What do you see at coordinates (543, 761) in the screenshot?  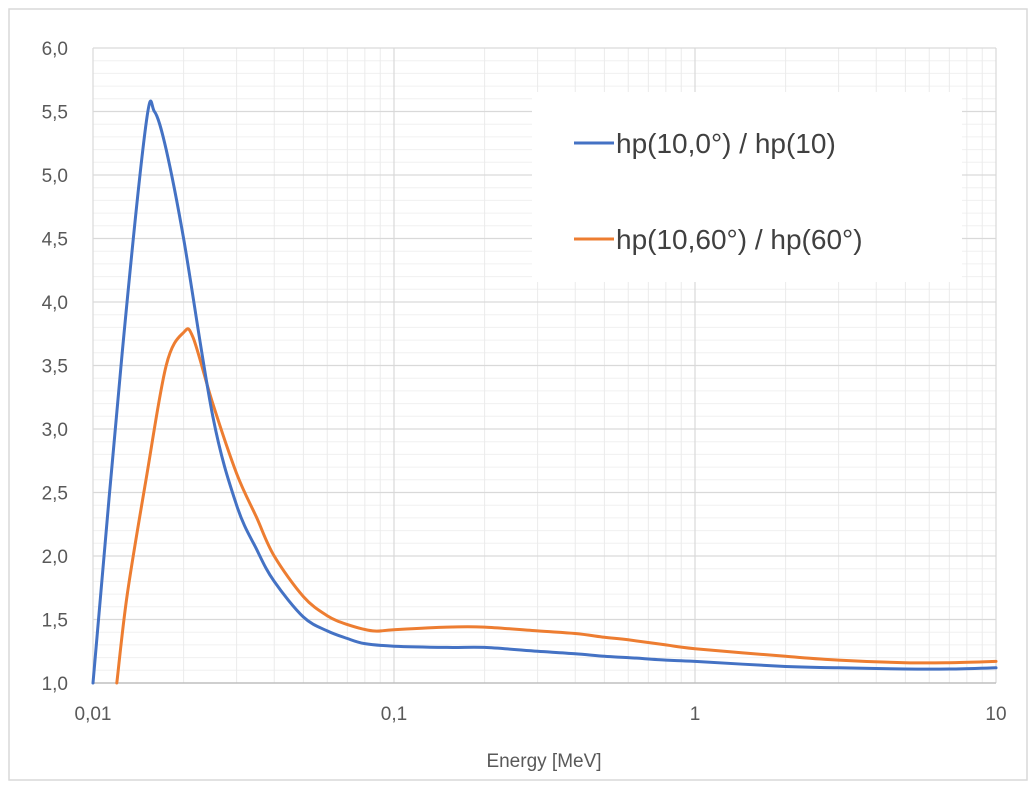 I see `x-axis-label: Energy [MeV]` at bounding box center [543, 761].